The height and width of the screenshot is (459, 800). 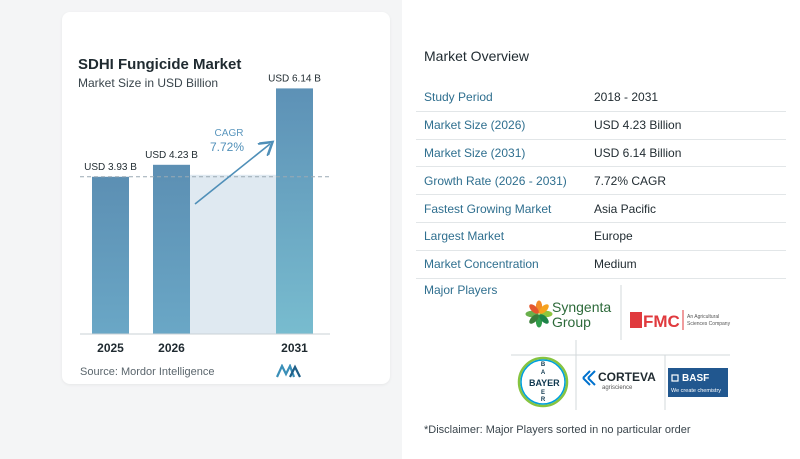 I want to click on cagr-label: CAGR, so click(x=229, y=133).